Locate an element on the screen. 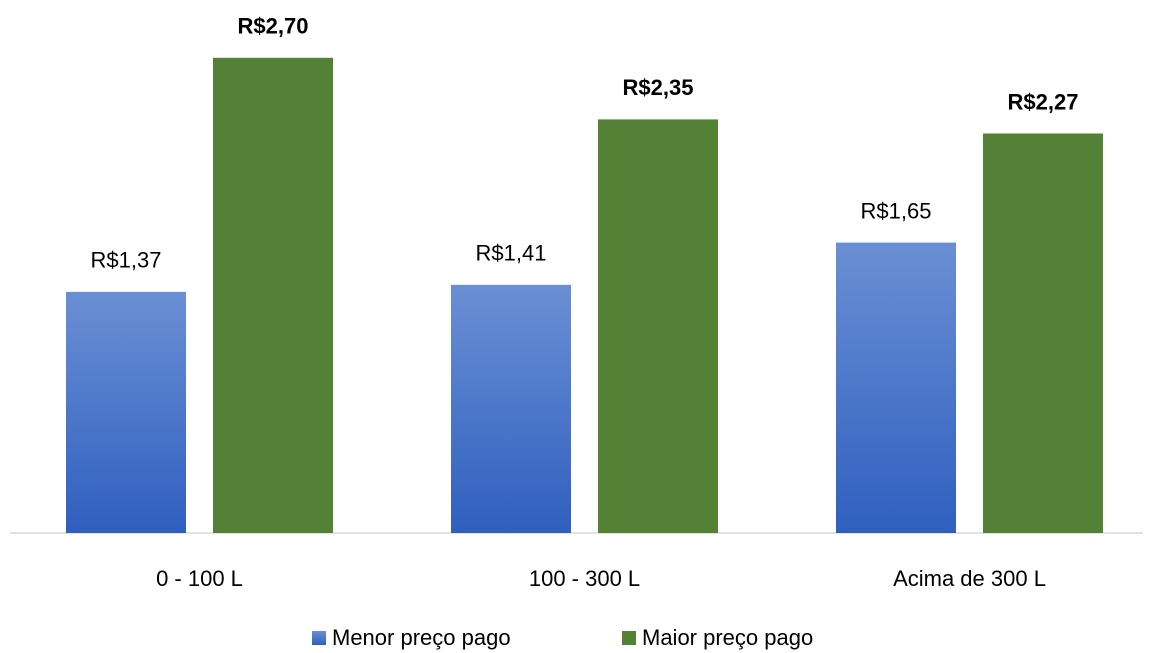 The width and height of the screenshot is (1153, 653). legend-label: Menor preço pago is located at coordinates (421, 637).